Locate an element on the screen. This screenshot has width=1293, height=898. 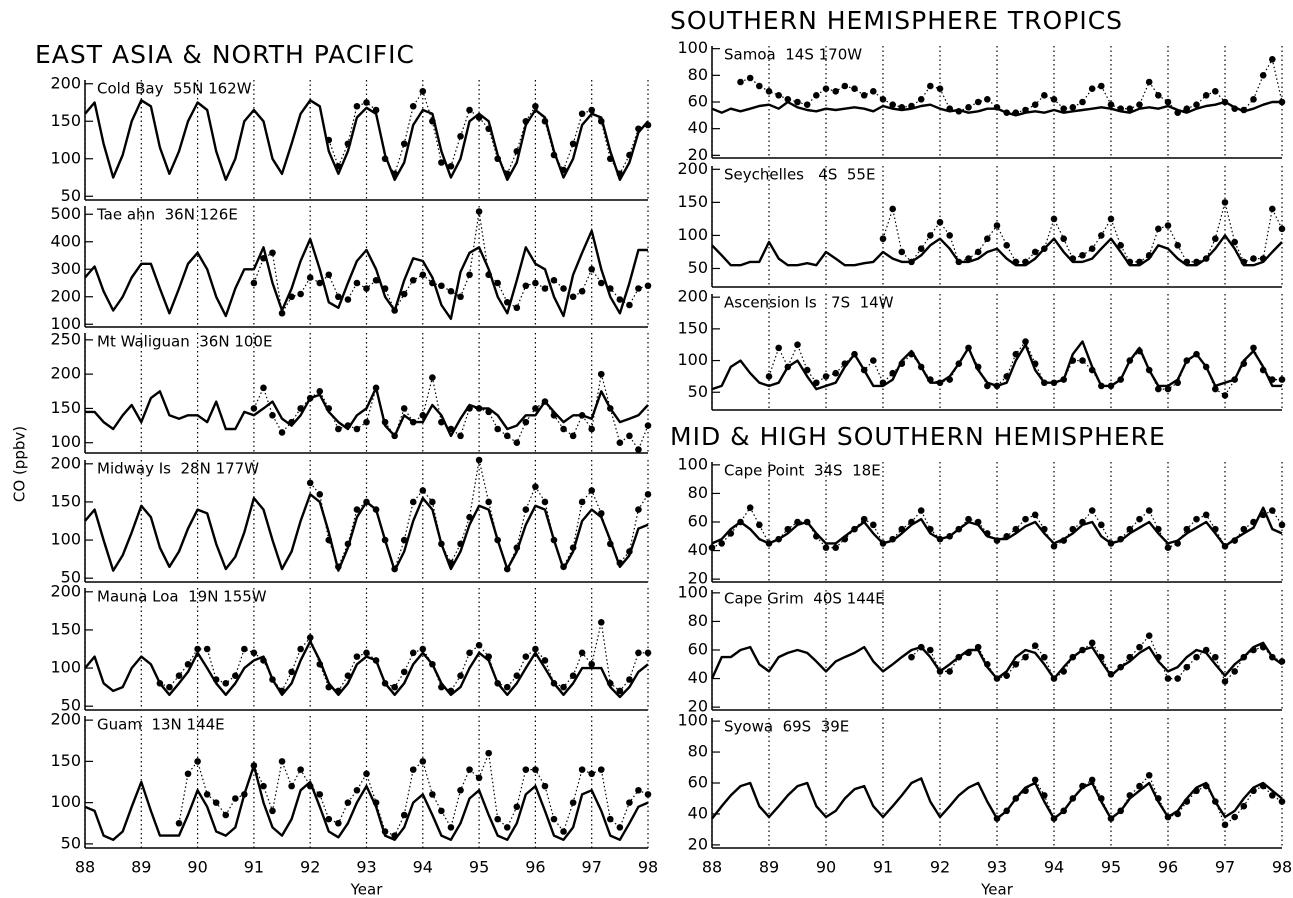
panel-title: Ascension Is 7S 14W is located at coordinates (809, 303).